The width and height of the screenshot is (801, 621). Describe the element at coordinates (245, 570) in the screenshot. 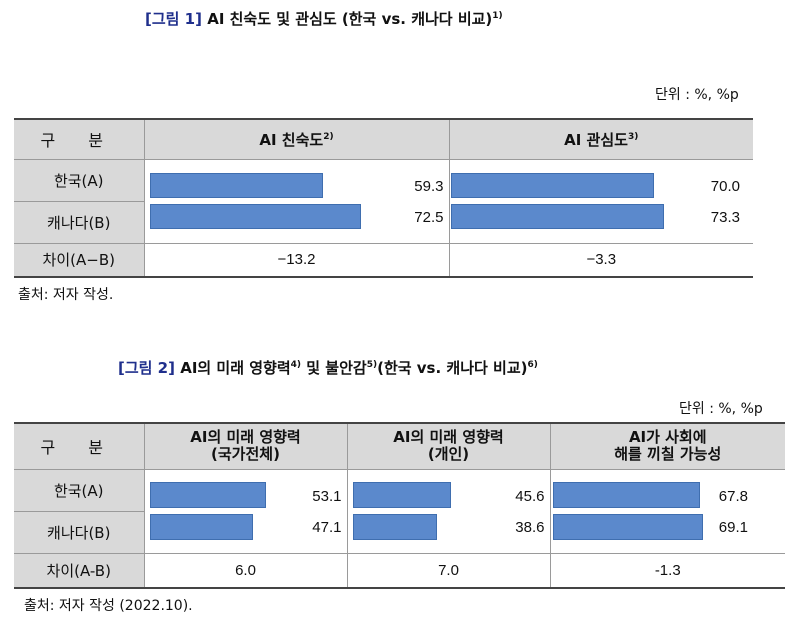

I see `difference-national: 6.0` at that location.